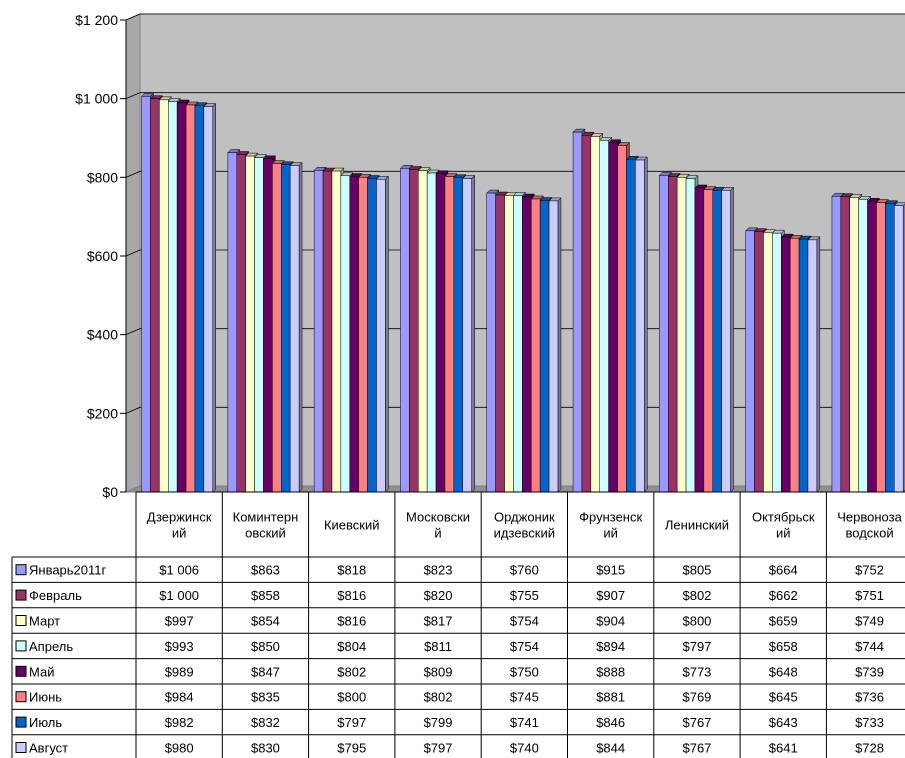  Describe the element at coordinates (610, 671) in the screenshot. I see `data-cell: $888` at that location.